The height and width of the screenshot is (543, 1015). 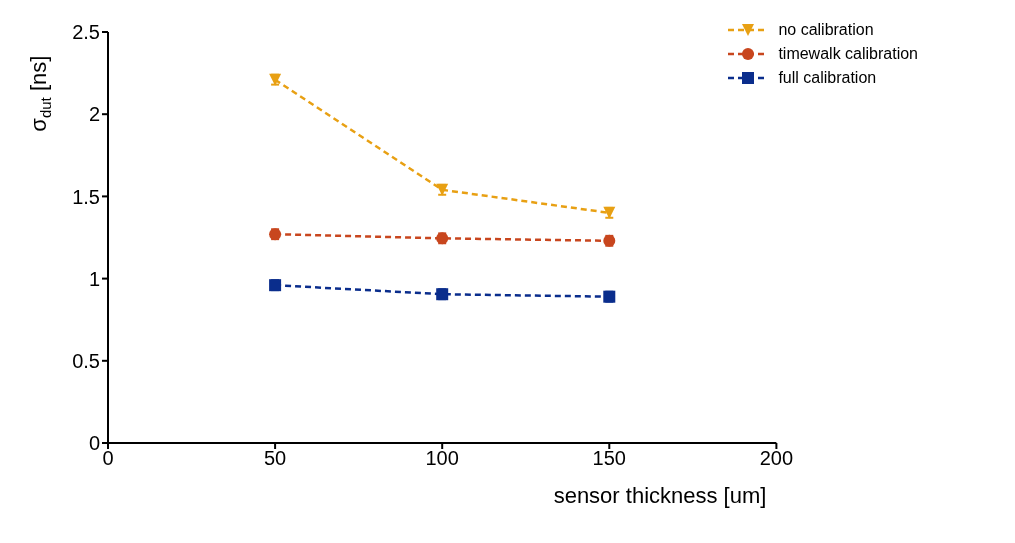 What do you see at coordinates (86, 32) in the screenshot?
I see `y-tick-label: 2.5` at bounding box center [86, 32].